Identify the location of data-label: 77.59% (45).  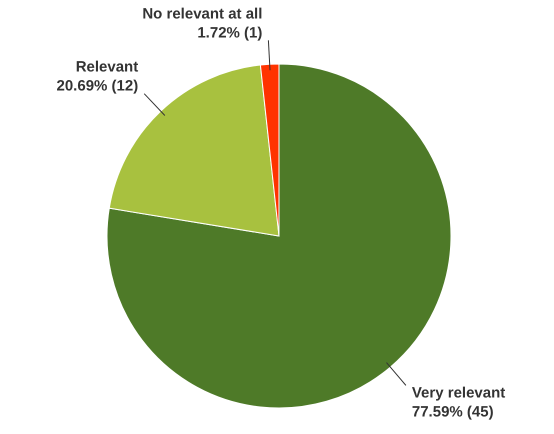
(453, 411).